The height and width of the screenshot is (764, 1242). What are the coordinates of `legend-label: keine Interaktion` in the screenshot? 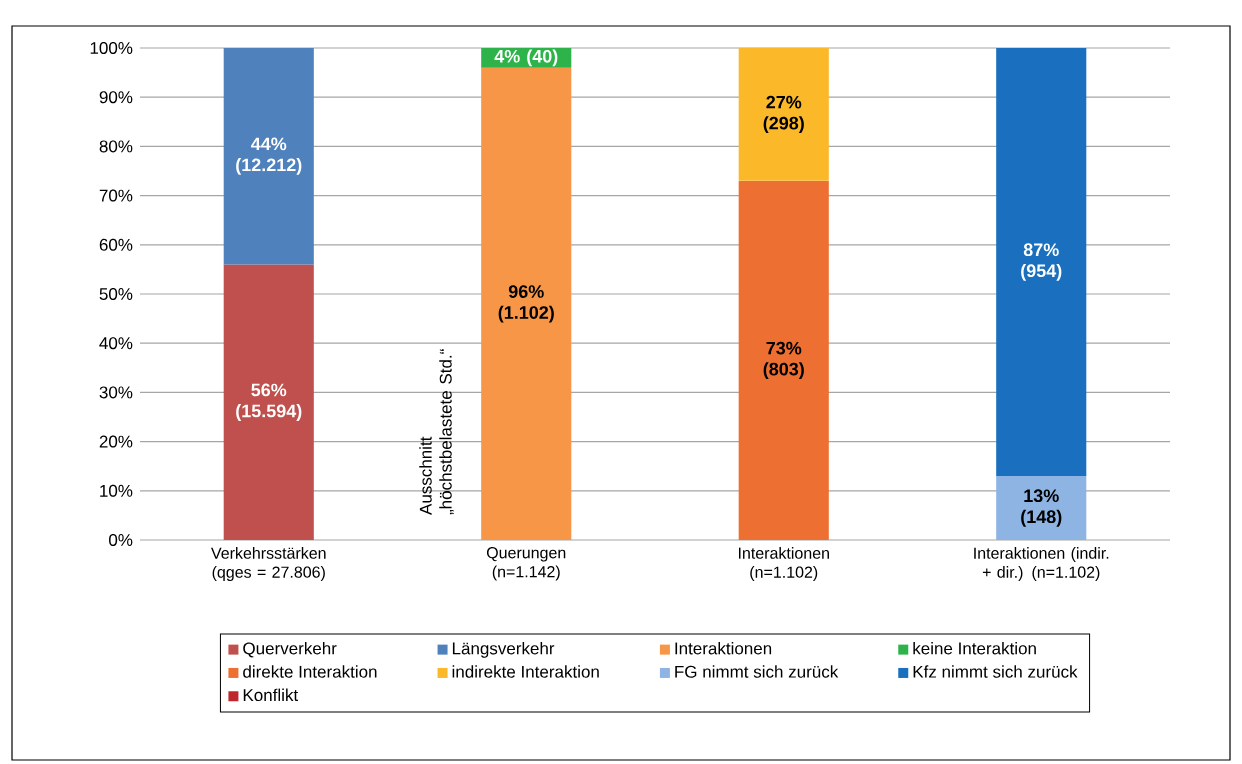 It's located at (974, 648).